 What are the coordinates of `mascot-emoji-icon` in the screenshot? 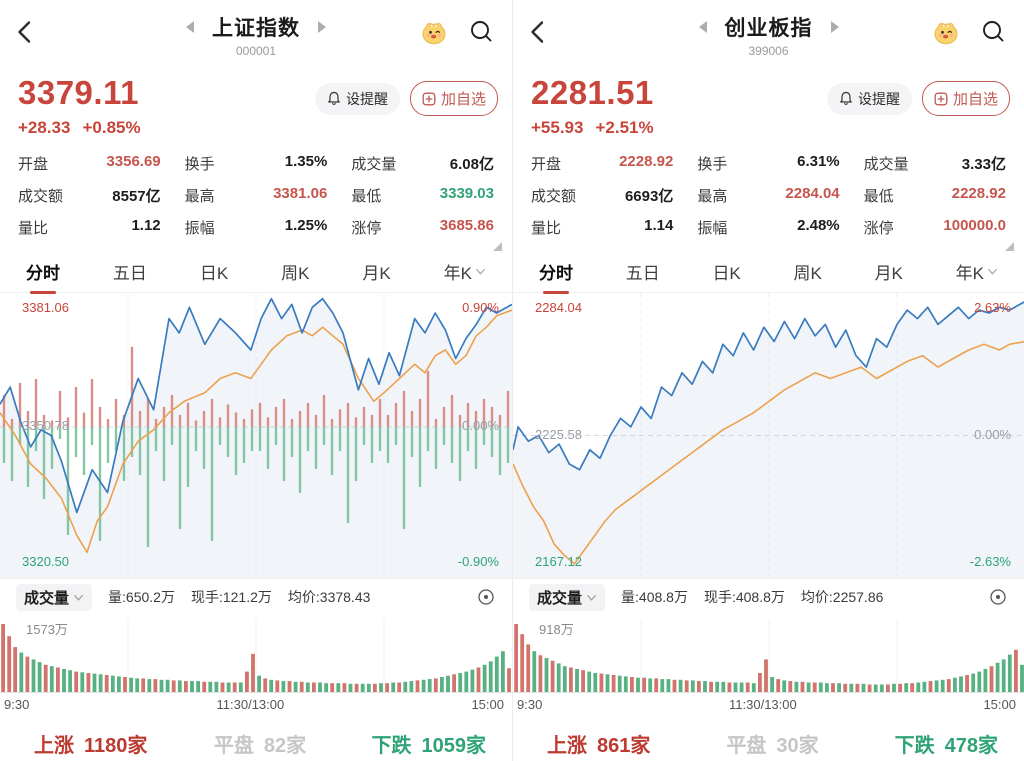 It's located at (946, 33).